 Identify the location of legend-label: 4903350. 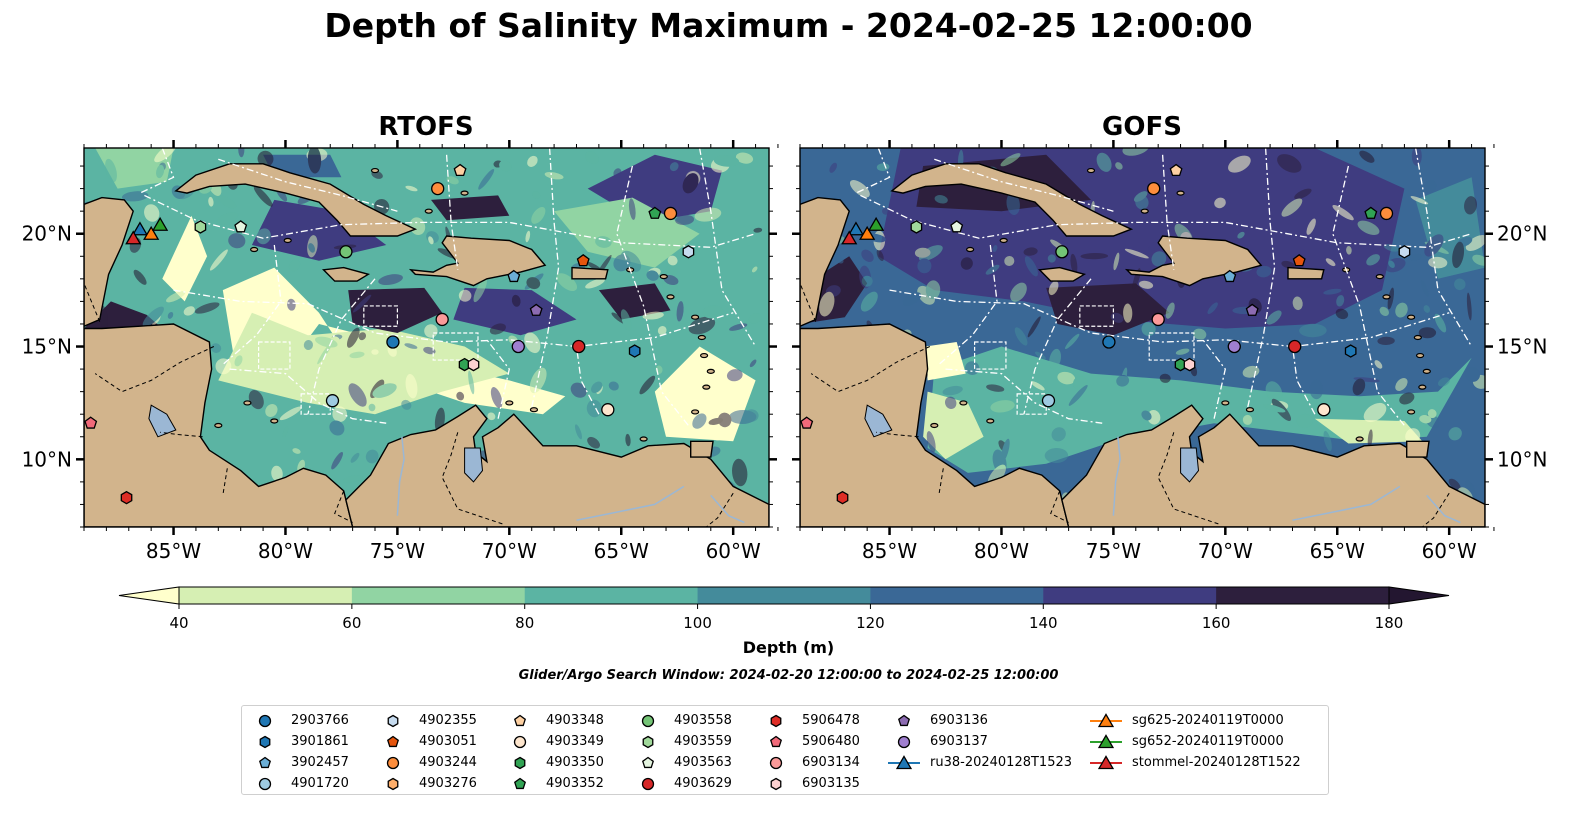
(575, 762).